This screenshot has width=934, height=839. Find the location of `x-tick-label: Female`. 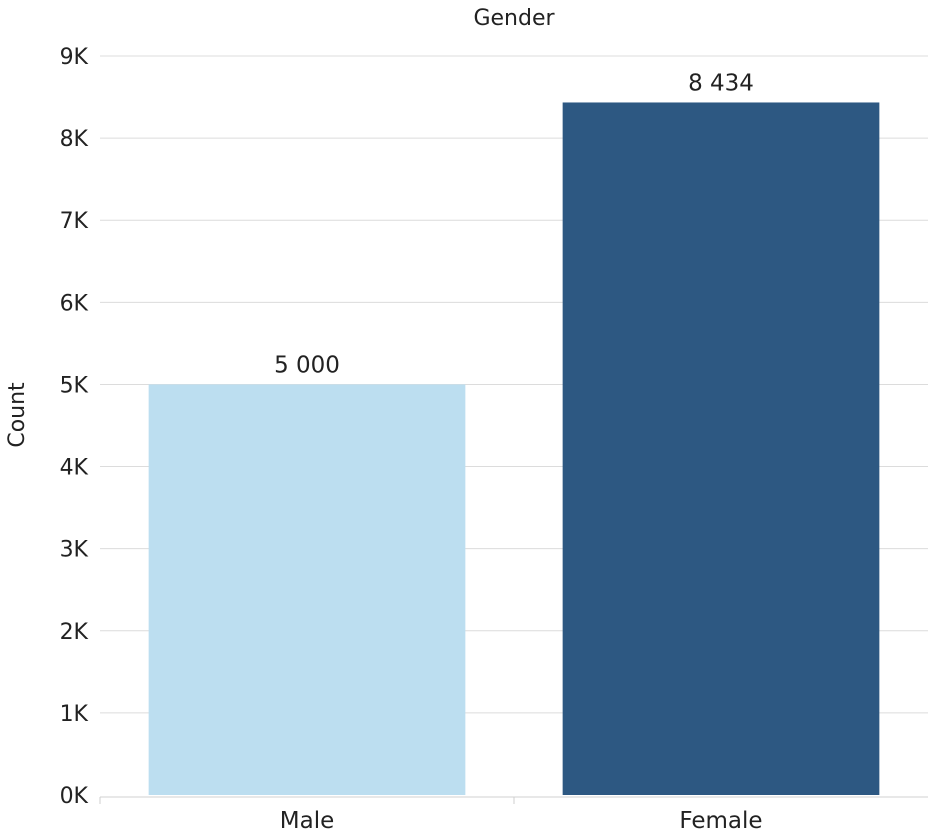

x-tick-label: Female is located at coordinates (720, 821).